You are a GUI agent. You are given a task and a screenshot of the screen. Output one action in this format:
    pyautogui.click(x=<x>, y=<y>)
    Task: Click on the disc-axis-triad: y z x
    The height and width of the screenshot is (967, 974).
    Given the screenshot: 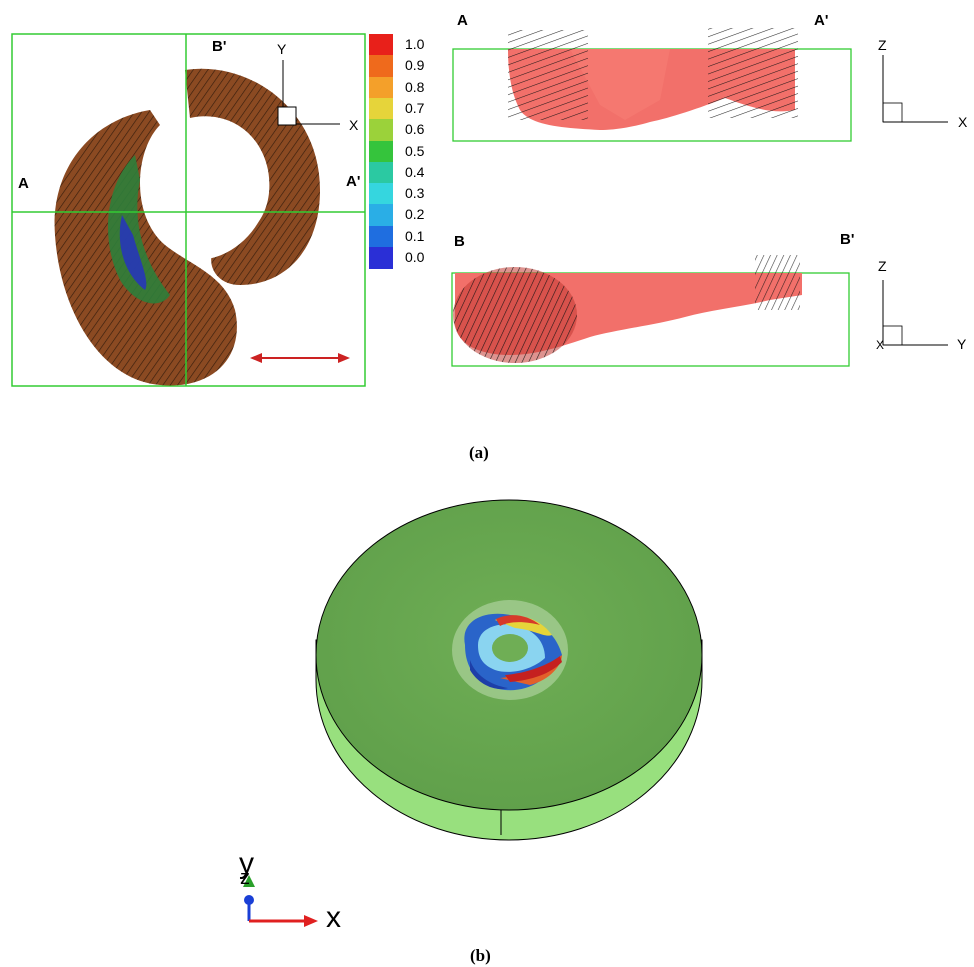 What is the action you would take?
    pyautogui.click(x=300, y=896)
    